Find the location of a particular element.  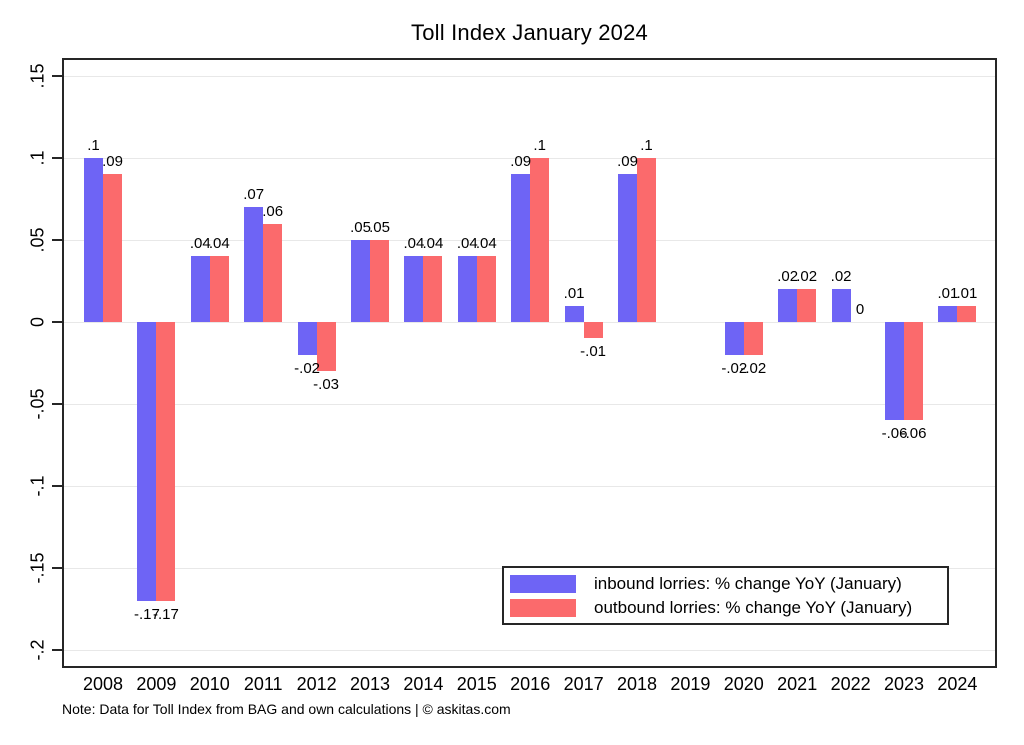

bar-inbound-2018 is located at coordinates (627, 248).